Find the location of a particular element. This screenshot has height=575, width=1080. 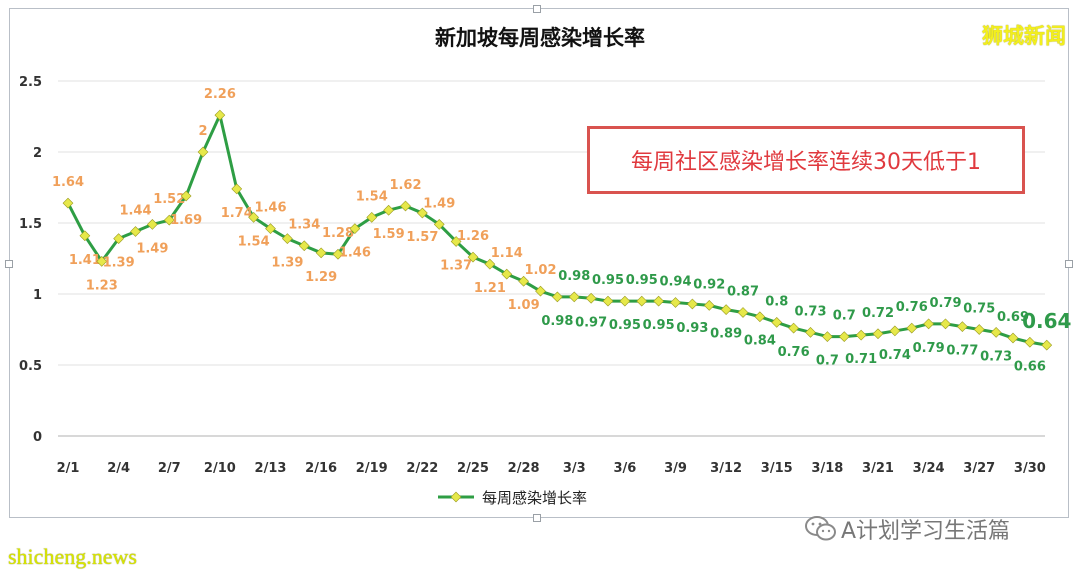

data-label: 1.52 is located at coordinates (169, 199).